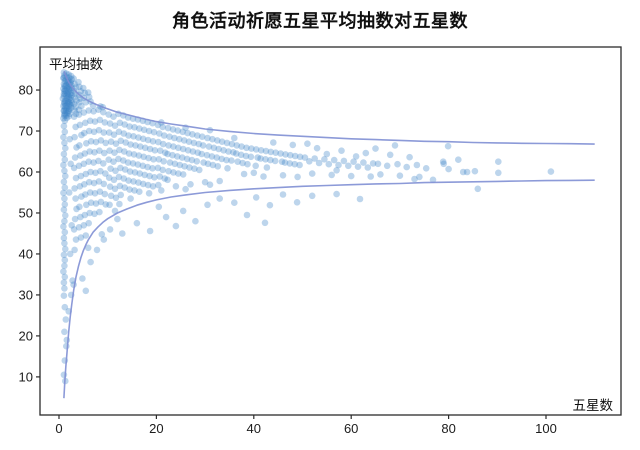  I want to click on y-tick-label: 40, so click(26, 253).